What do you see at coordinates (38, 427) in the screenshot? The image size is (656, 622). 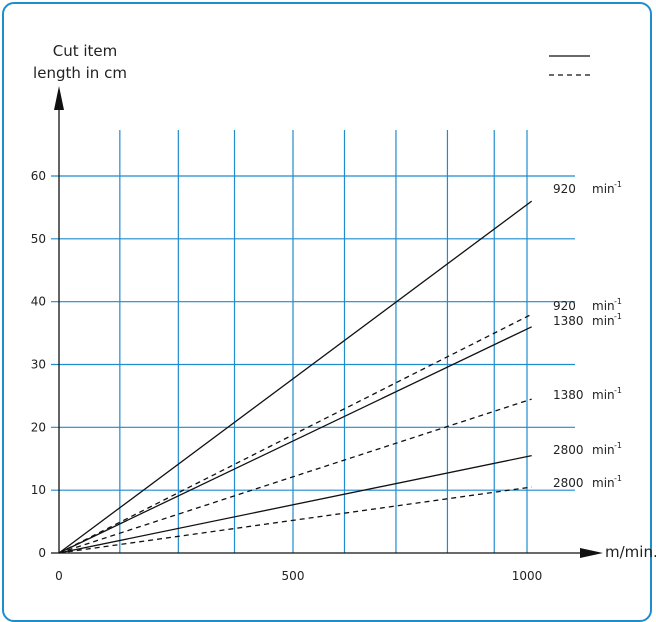 I see `y-tick-label-20: 20` at bounding box center [38, 427].